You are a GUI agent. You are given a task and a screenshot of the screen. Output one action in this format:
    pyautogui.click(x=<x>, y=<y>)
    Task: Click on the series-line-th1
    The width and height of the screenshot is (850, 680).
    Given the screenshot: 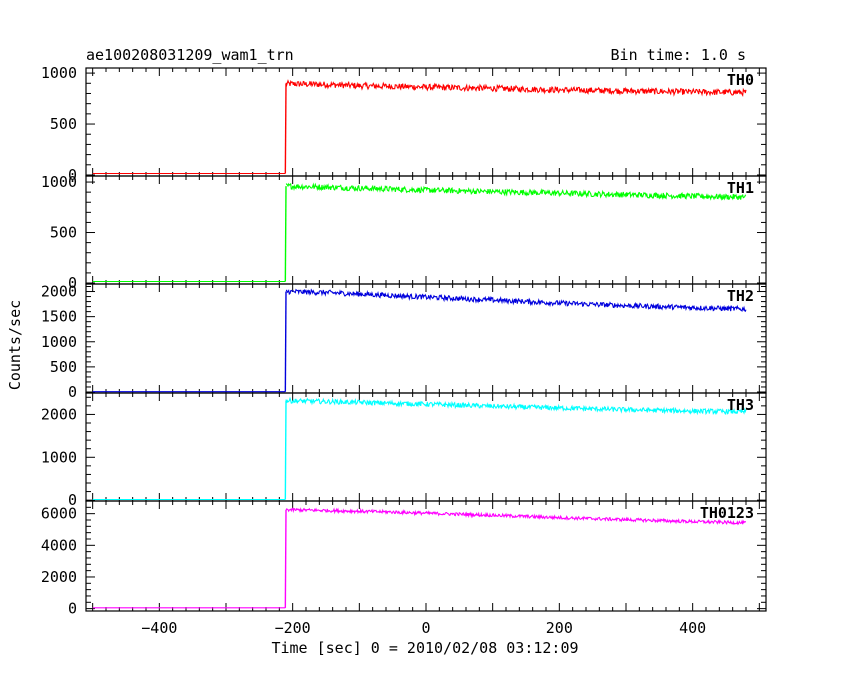 What is the action you would take?
    pyautogui.click(x=516, y=191)
    